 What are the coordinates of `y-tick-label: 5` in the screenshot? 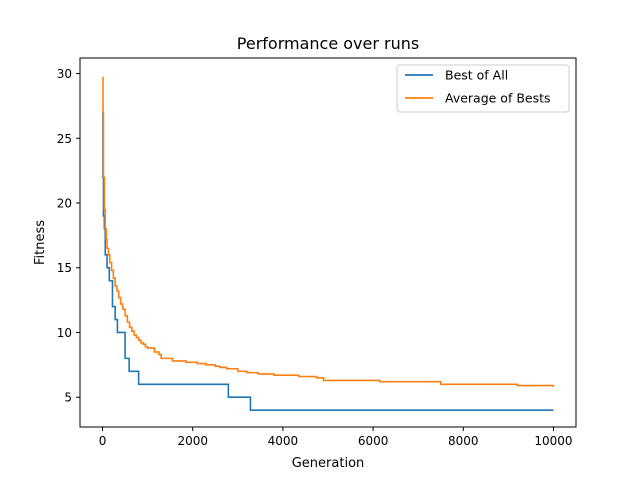 It's located at (68, 398).